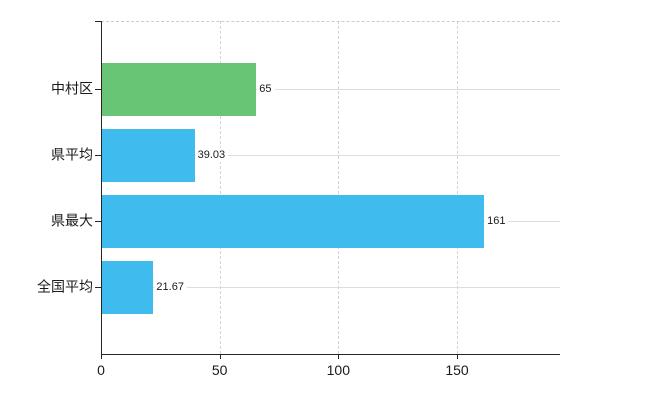 The width and height of the screenshot is (650, 400). What do you see at coordinates (330, 354) in the screenshot?
I see `x-axis-line` at bounding box center [330, 354].